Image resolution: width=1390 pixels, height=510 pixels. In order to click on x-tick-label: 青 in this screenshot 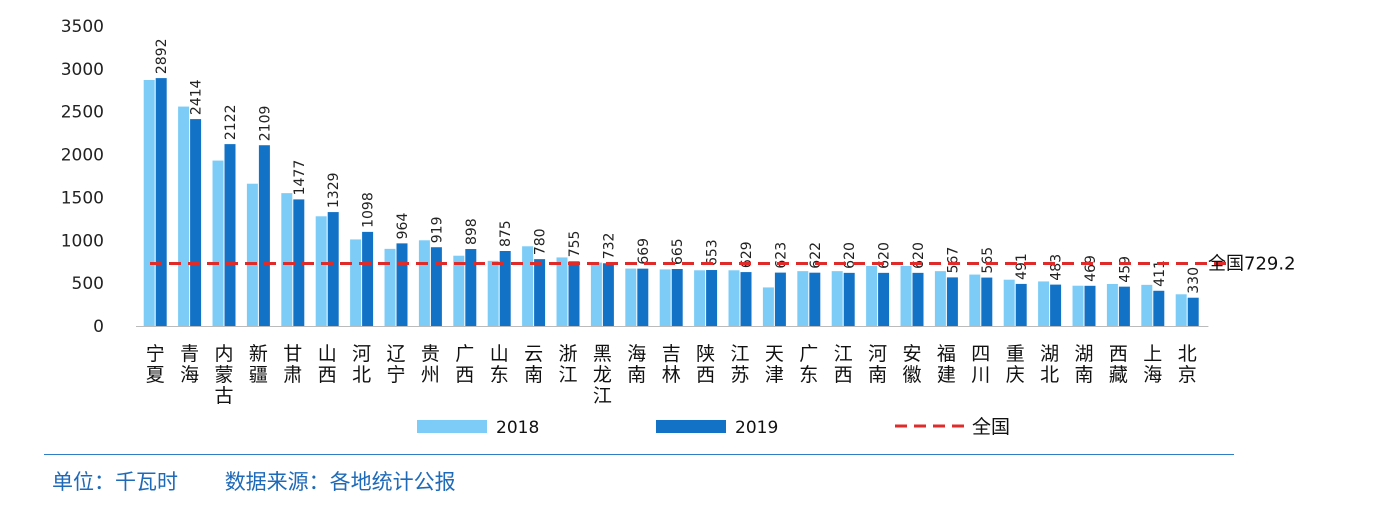, I will do `click(189, 354)`.